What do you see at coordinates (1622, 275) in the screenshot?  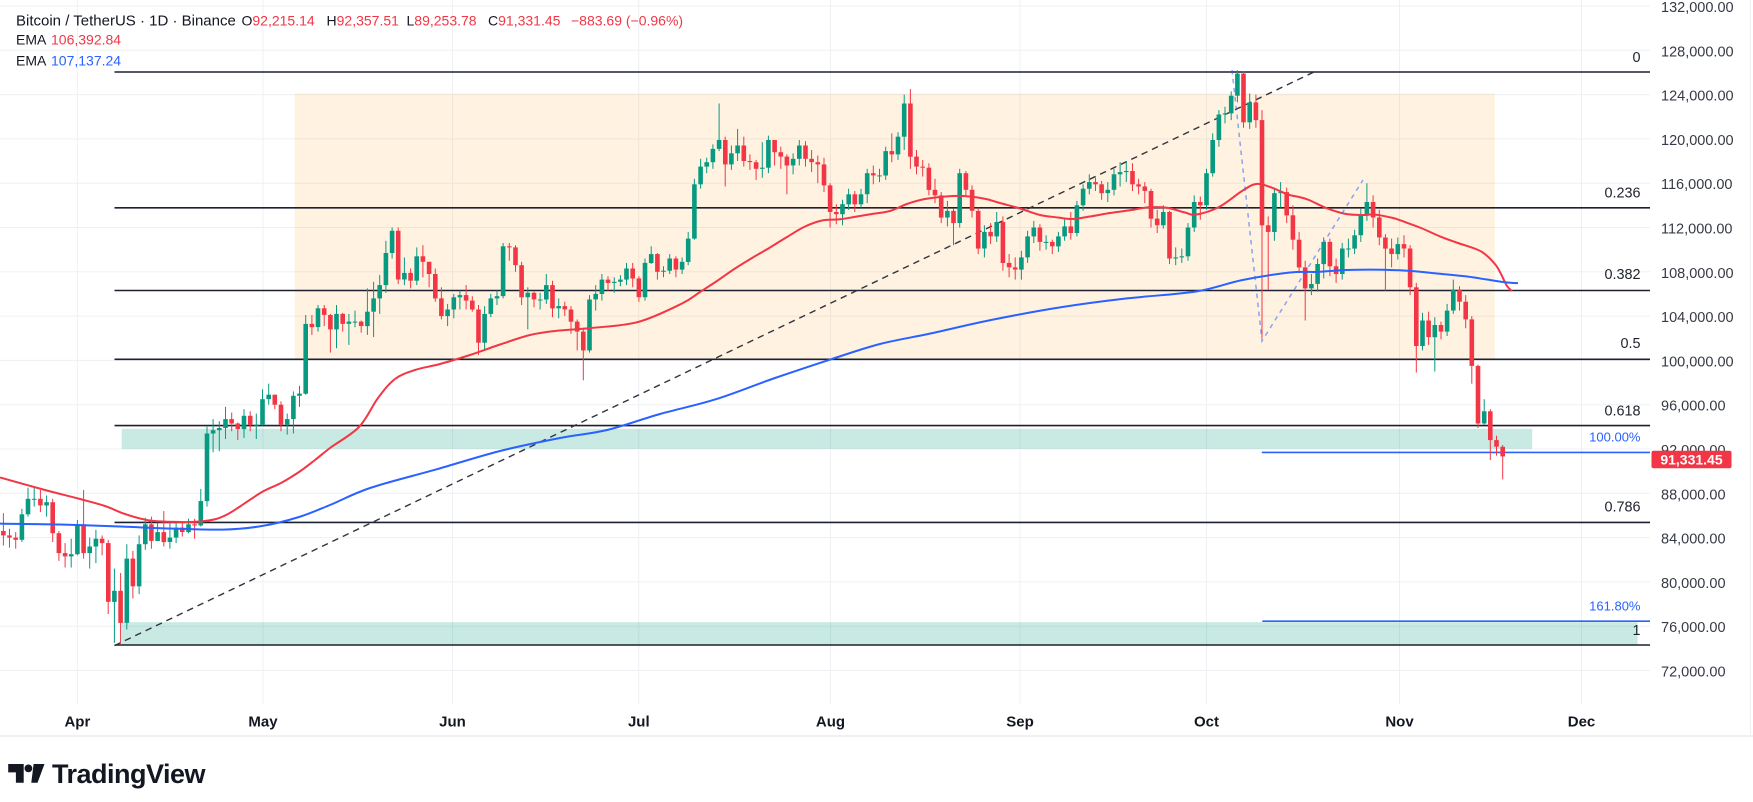 I see `svg-text: 0.382` at bounding box center [1622, 275].